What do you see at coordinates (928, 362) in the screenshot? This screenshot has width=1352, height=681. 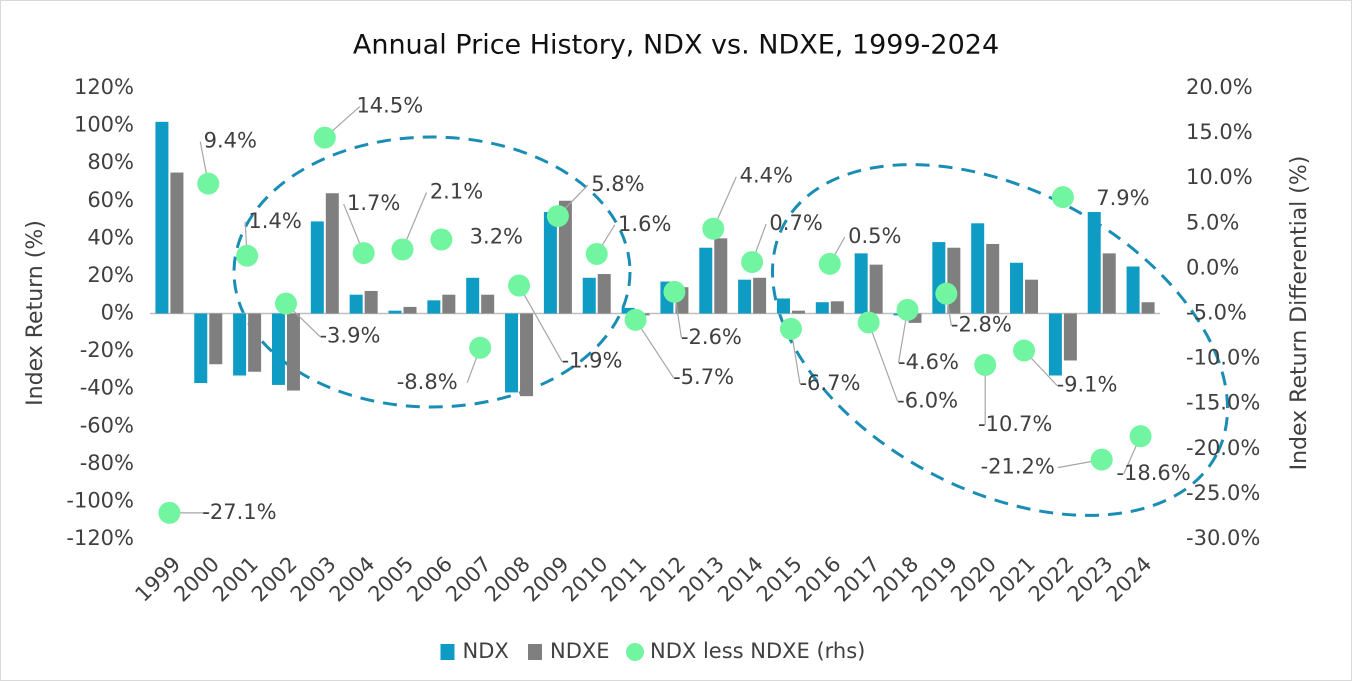 I see `data-label: -4.6%` at bounding box center [928, 362].